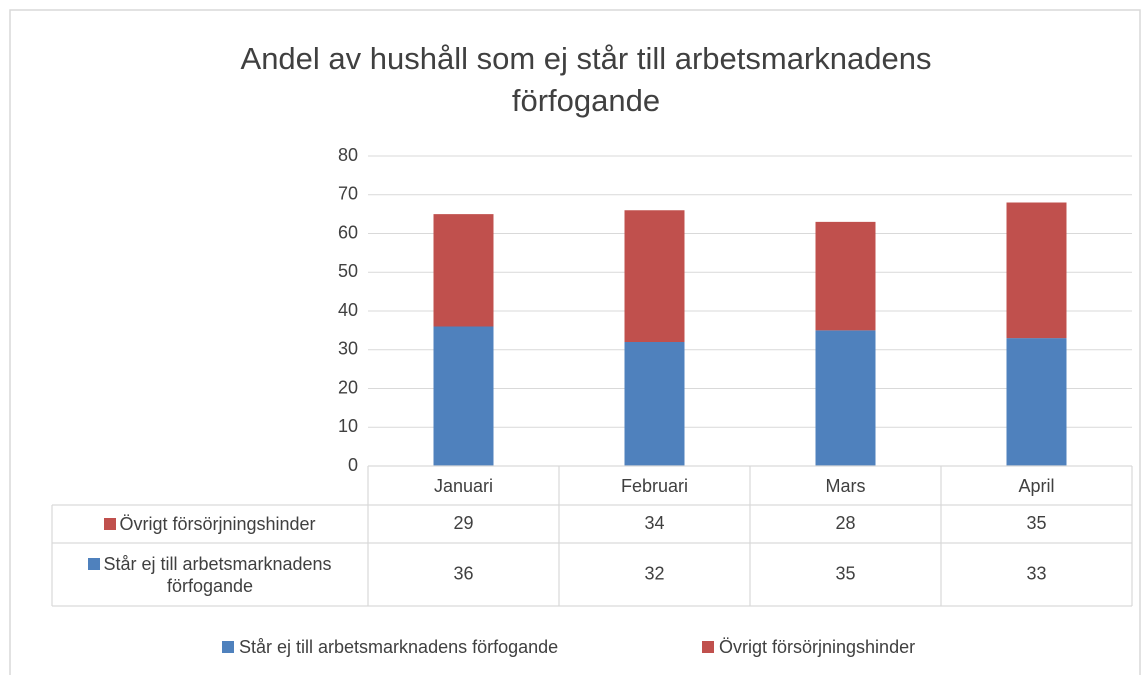 The width and height of the screenshot is (1148, 675). Describe the element at coordinates (353, 465) in the screenshot. I see `y-tick-label: 0` at that location.